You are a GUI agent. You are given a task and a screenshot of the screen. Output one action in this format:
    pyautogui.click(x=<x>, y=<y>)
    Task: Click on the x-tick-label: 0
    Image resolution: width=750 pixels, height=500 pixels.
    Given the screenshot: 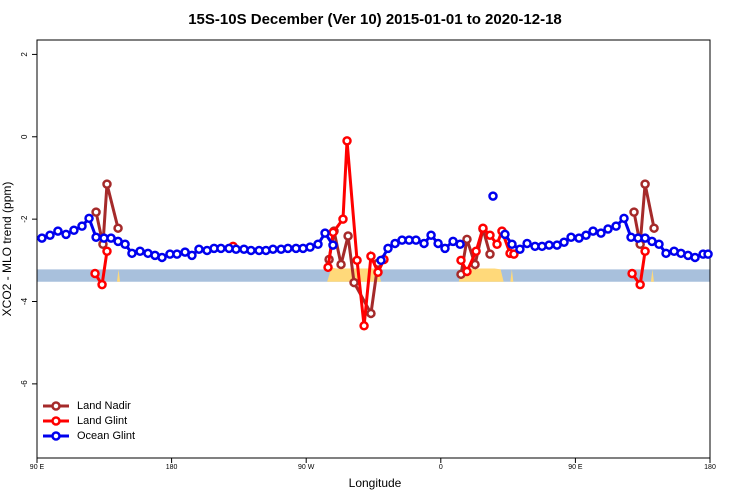 What is the action you would take?
    pyautogui.click(x=441, y=467)
    